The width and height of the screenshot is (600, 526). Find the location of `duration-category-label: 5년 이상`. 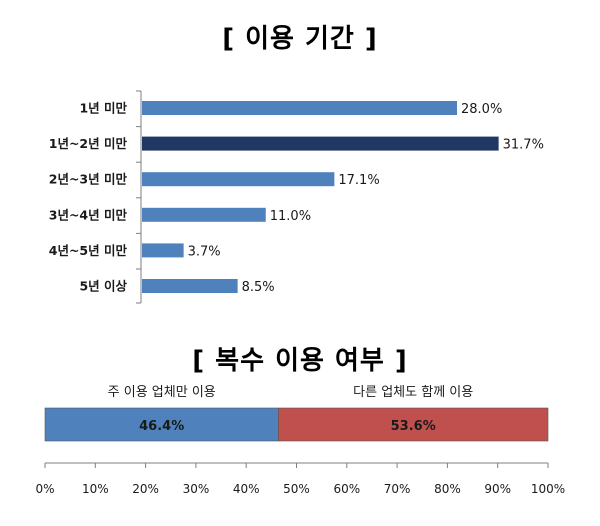

duration-category-label: 5년 이상 is located at coordinates (103, 286).